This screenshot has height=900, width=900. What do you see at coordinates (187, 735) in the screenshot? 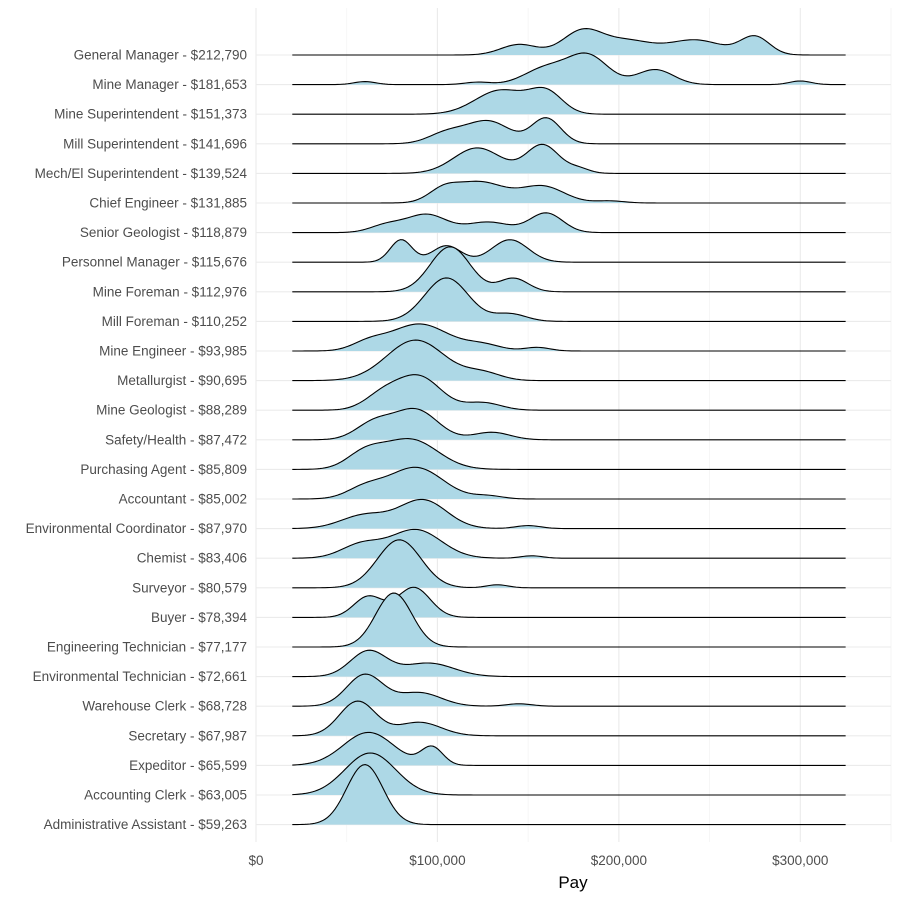
I see `y-axis-label: Secretary - $67,987` at bounding box center [187, 735].